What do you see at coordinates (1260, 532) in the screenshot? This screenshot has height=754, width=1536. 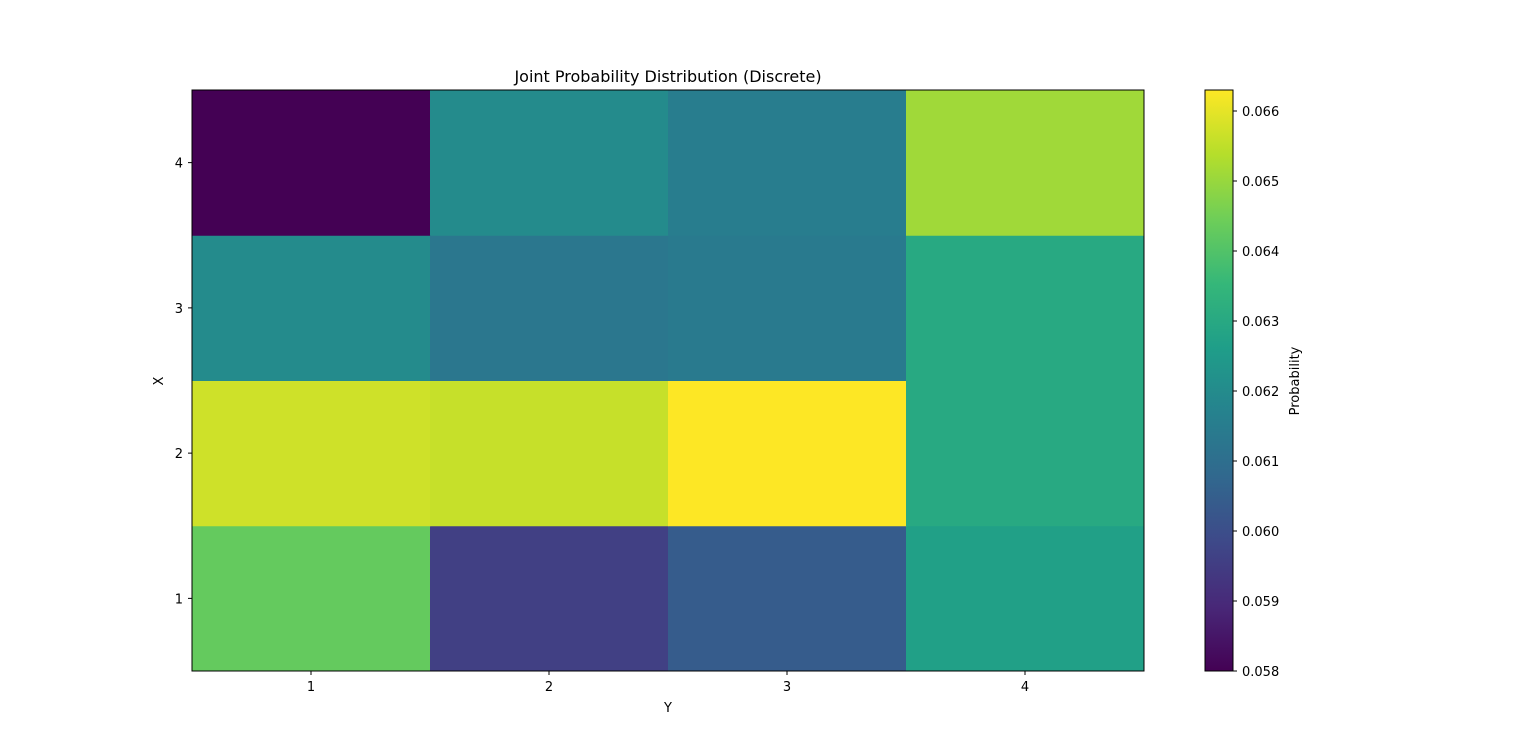 I see `colorbar-tick-label: 0.060` at bounding box center [1260, 532].